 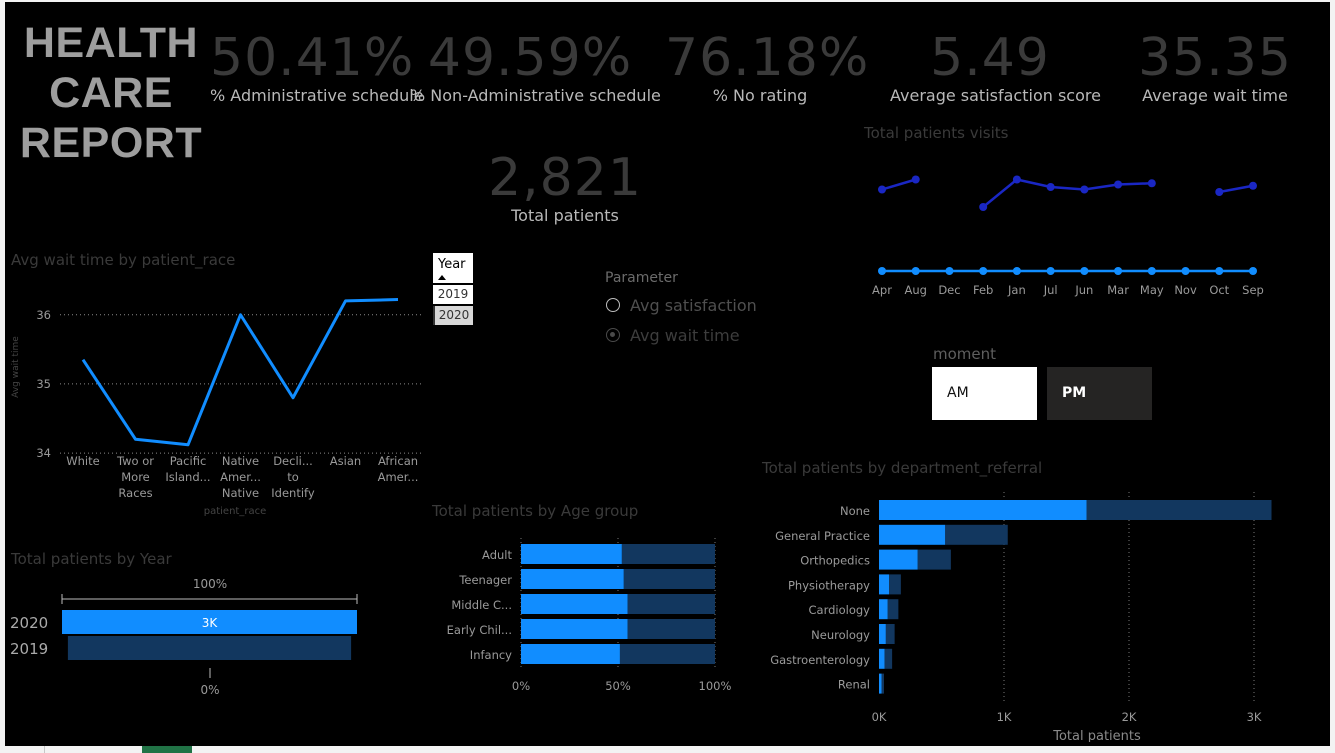 What do you see at coordinates (453, 315) in the screenshot?
I see `year-option-2020: 2020` at bounding box center [453, 315].